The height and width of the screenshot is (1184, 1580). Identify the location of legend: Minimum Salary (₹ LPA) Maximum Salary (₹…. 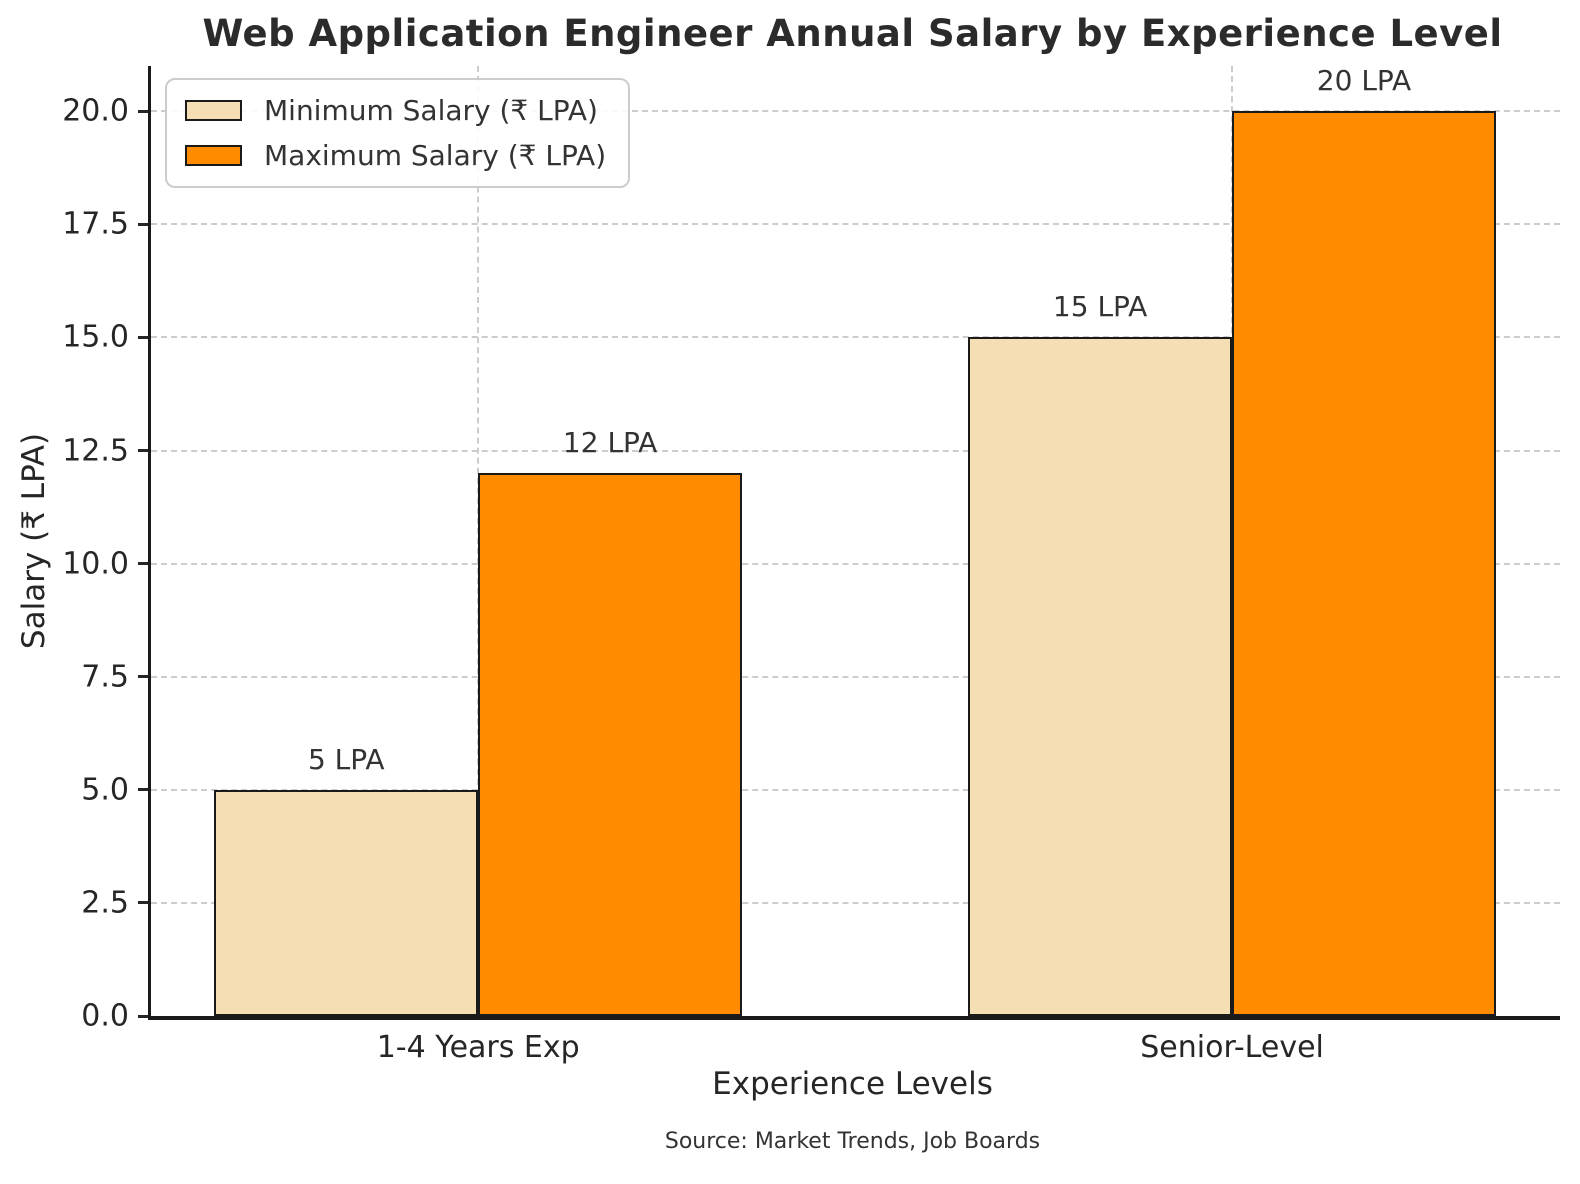
(398, 133).